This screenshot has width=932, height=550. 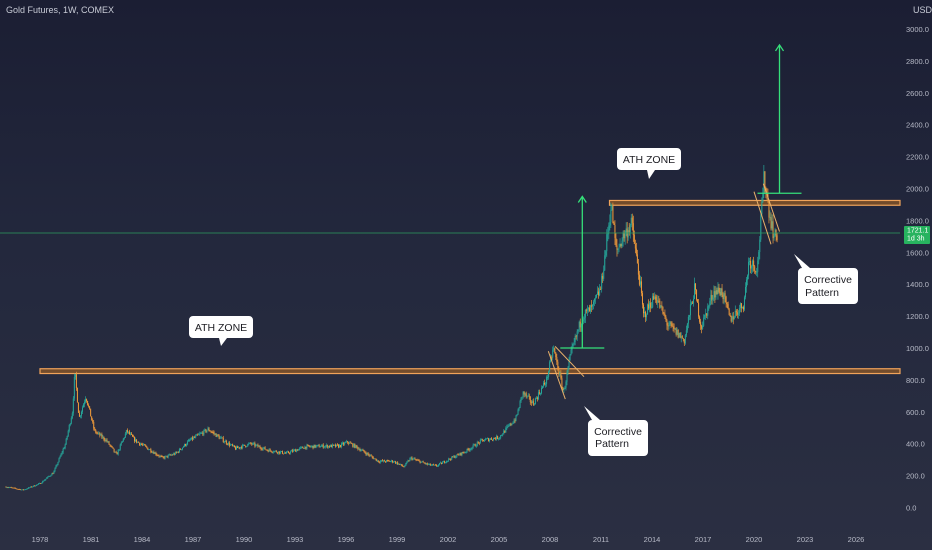 I want to click on x-tick-label: 1984, so click(x=142, y=539).